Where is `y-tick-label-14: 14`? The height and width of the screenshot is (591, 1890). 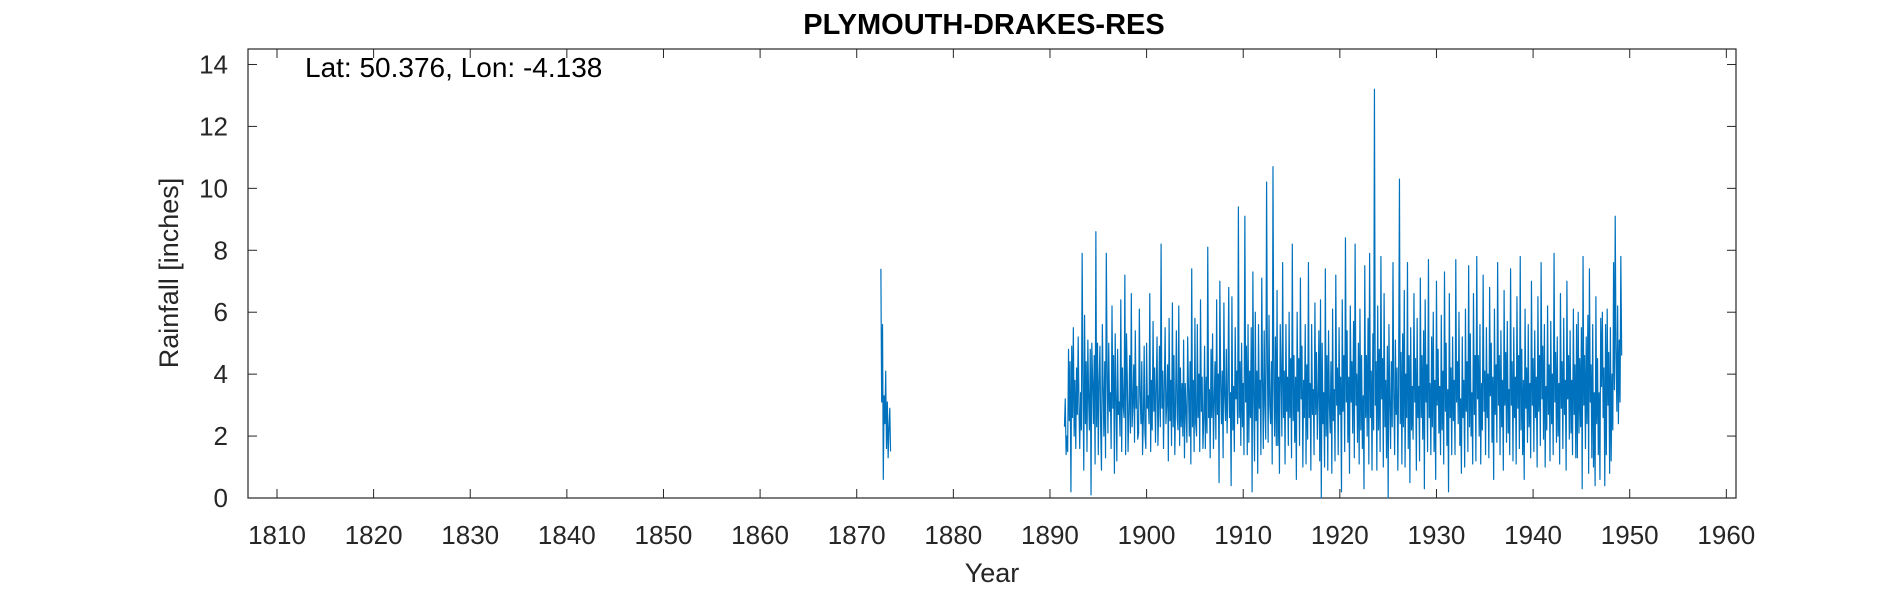
y-tick-label-14: 14 is located at coordinates (213, 64).